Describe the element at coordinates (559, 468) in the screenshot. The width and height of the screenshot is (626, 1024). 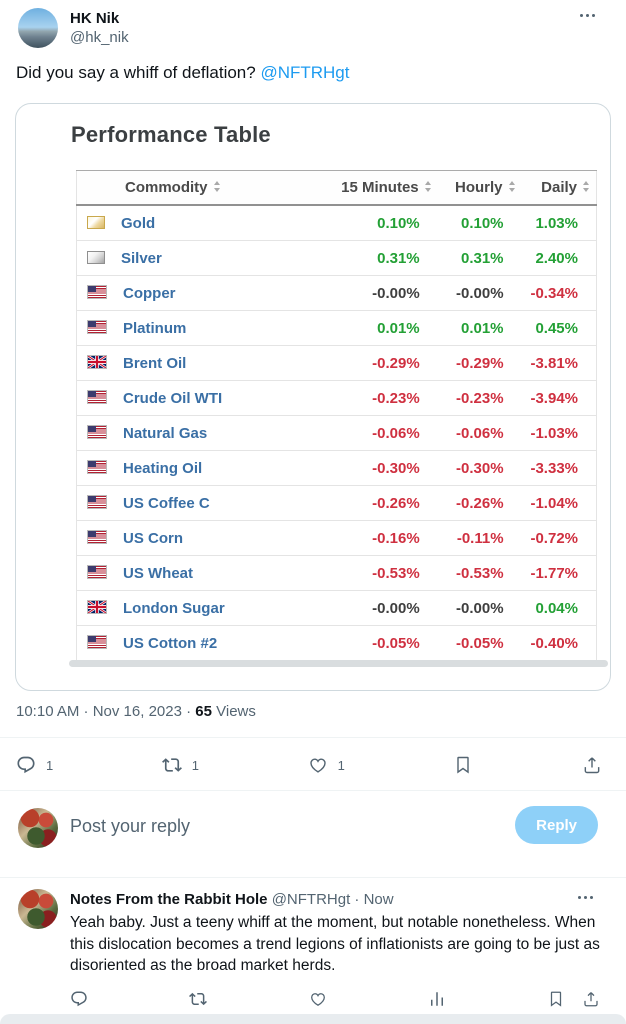
I see `value-cell: -3.33%` at that location.